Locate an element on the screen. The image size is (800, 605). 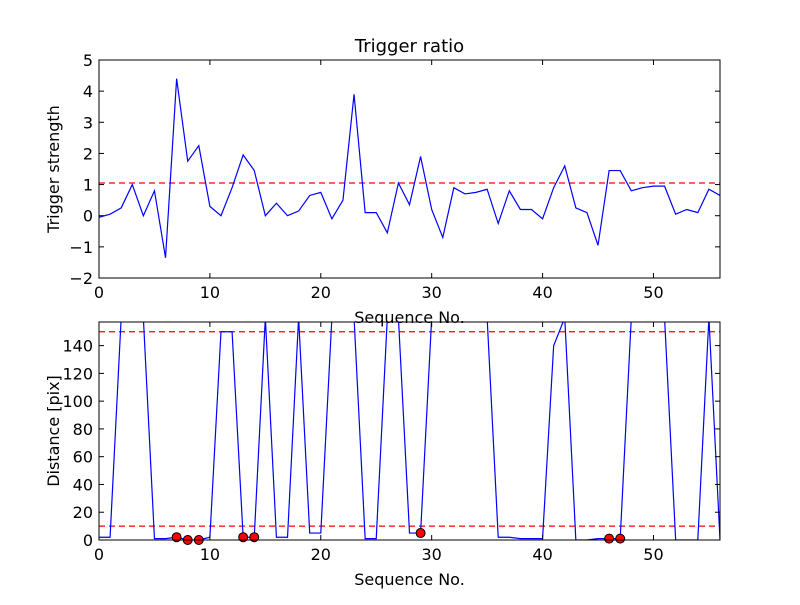
distance-y-tick-label: 100 is located at coordinates (77, 401).